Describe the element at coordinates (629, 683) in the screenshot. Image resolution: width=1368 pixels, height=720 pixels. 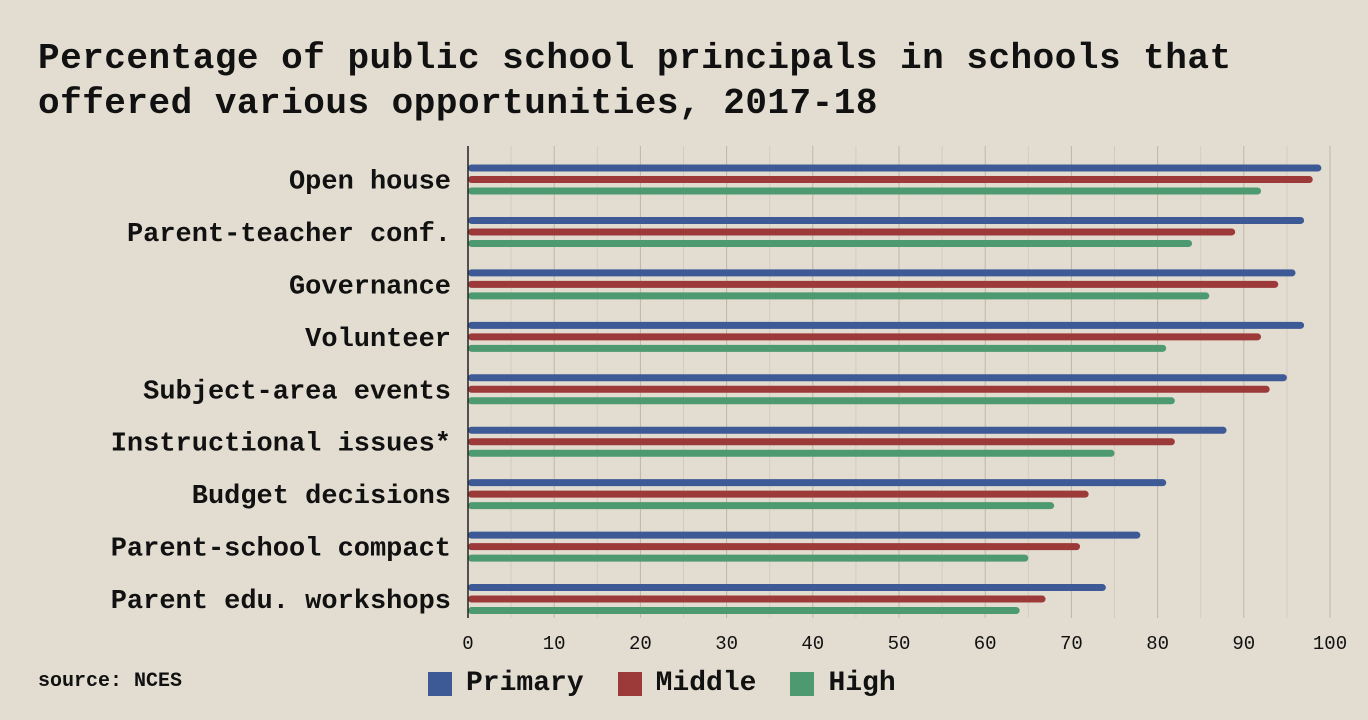
I see `legend-swatch-middle` at that location.